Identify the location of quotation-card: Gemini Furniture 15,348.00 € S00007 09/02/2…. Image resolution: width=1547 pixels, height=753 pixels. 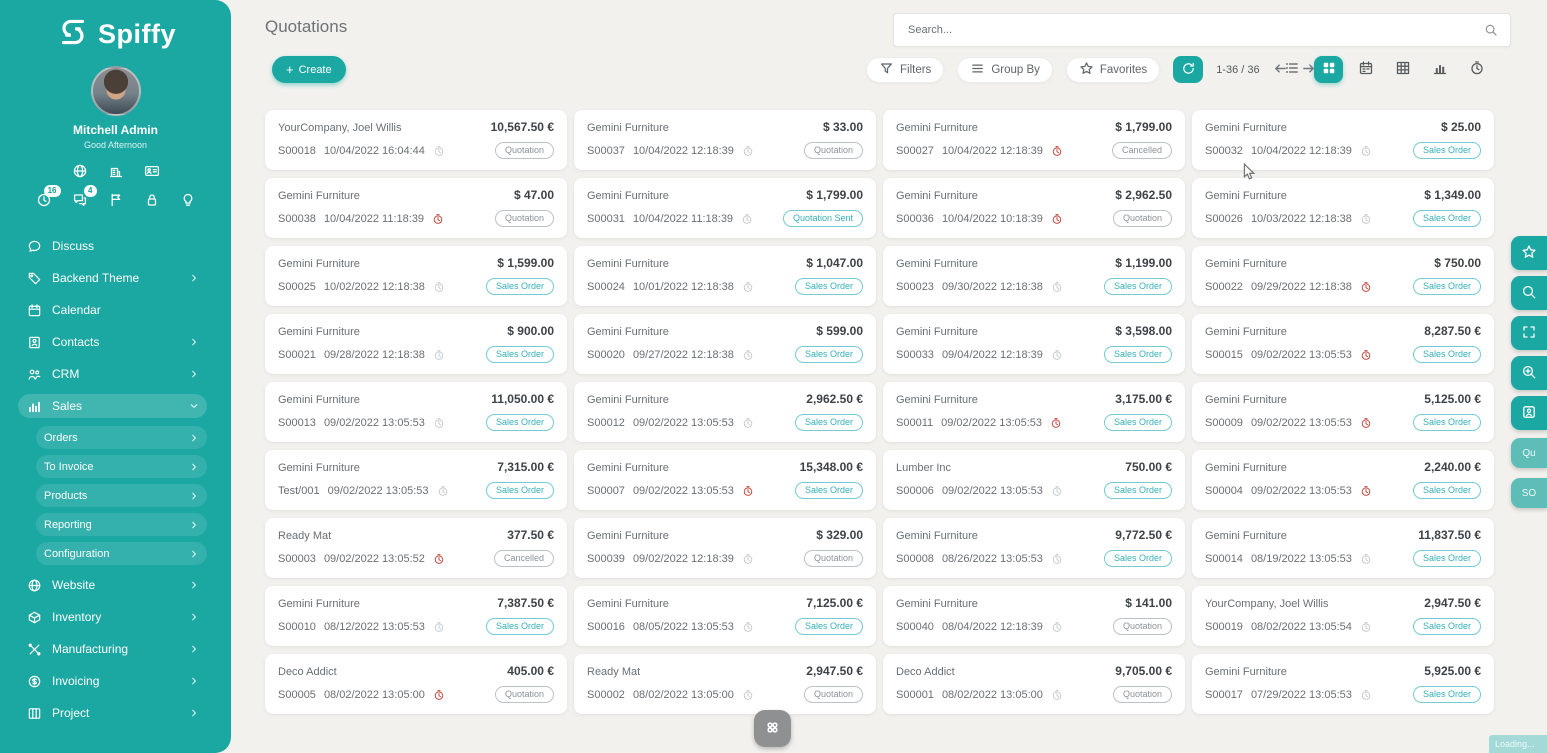
(725, 480).